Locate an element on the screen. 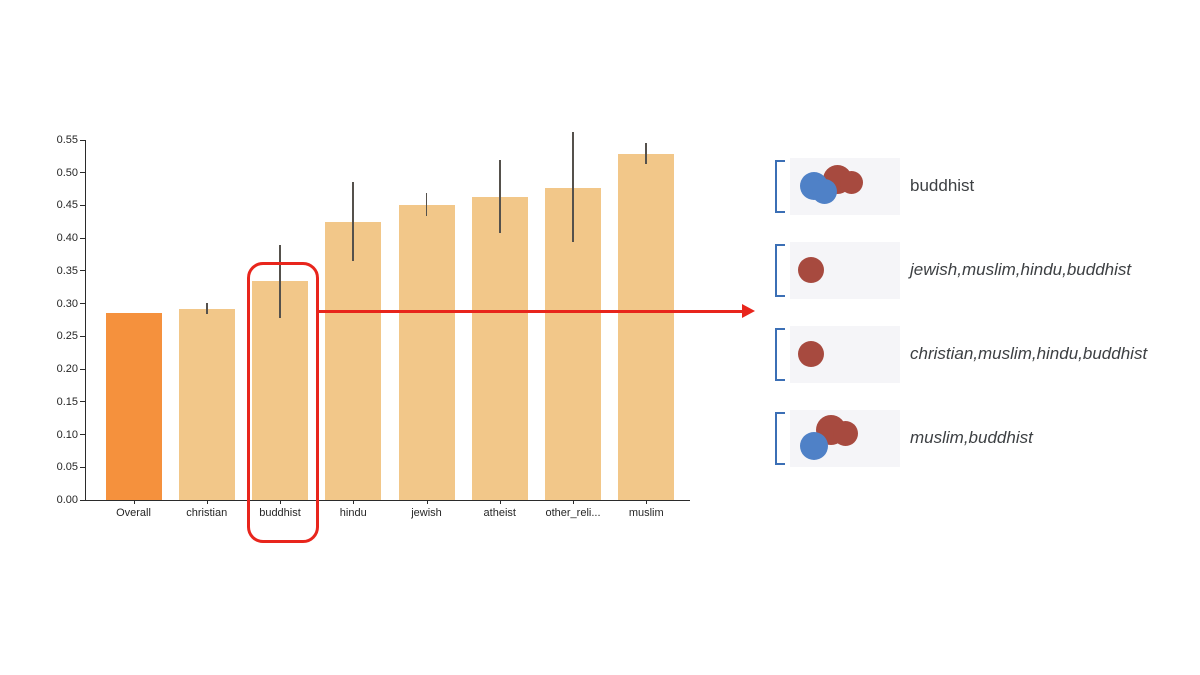  y-tick-label: 0.05 is located at coordinates (67, 467).